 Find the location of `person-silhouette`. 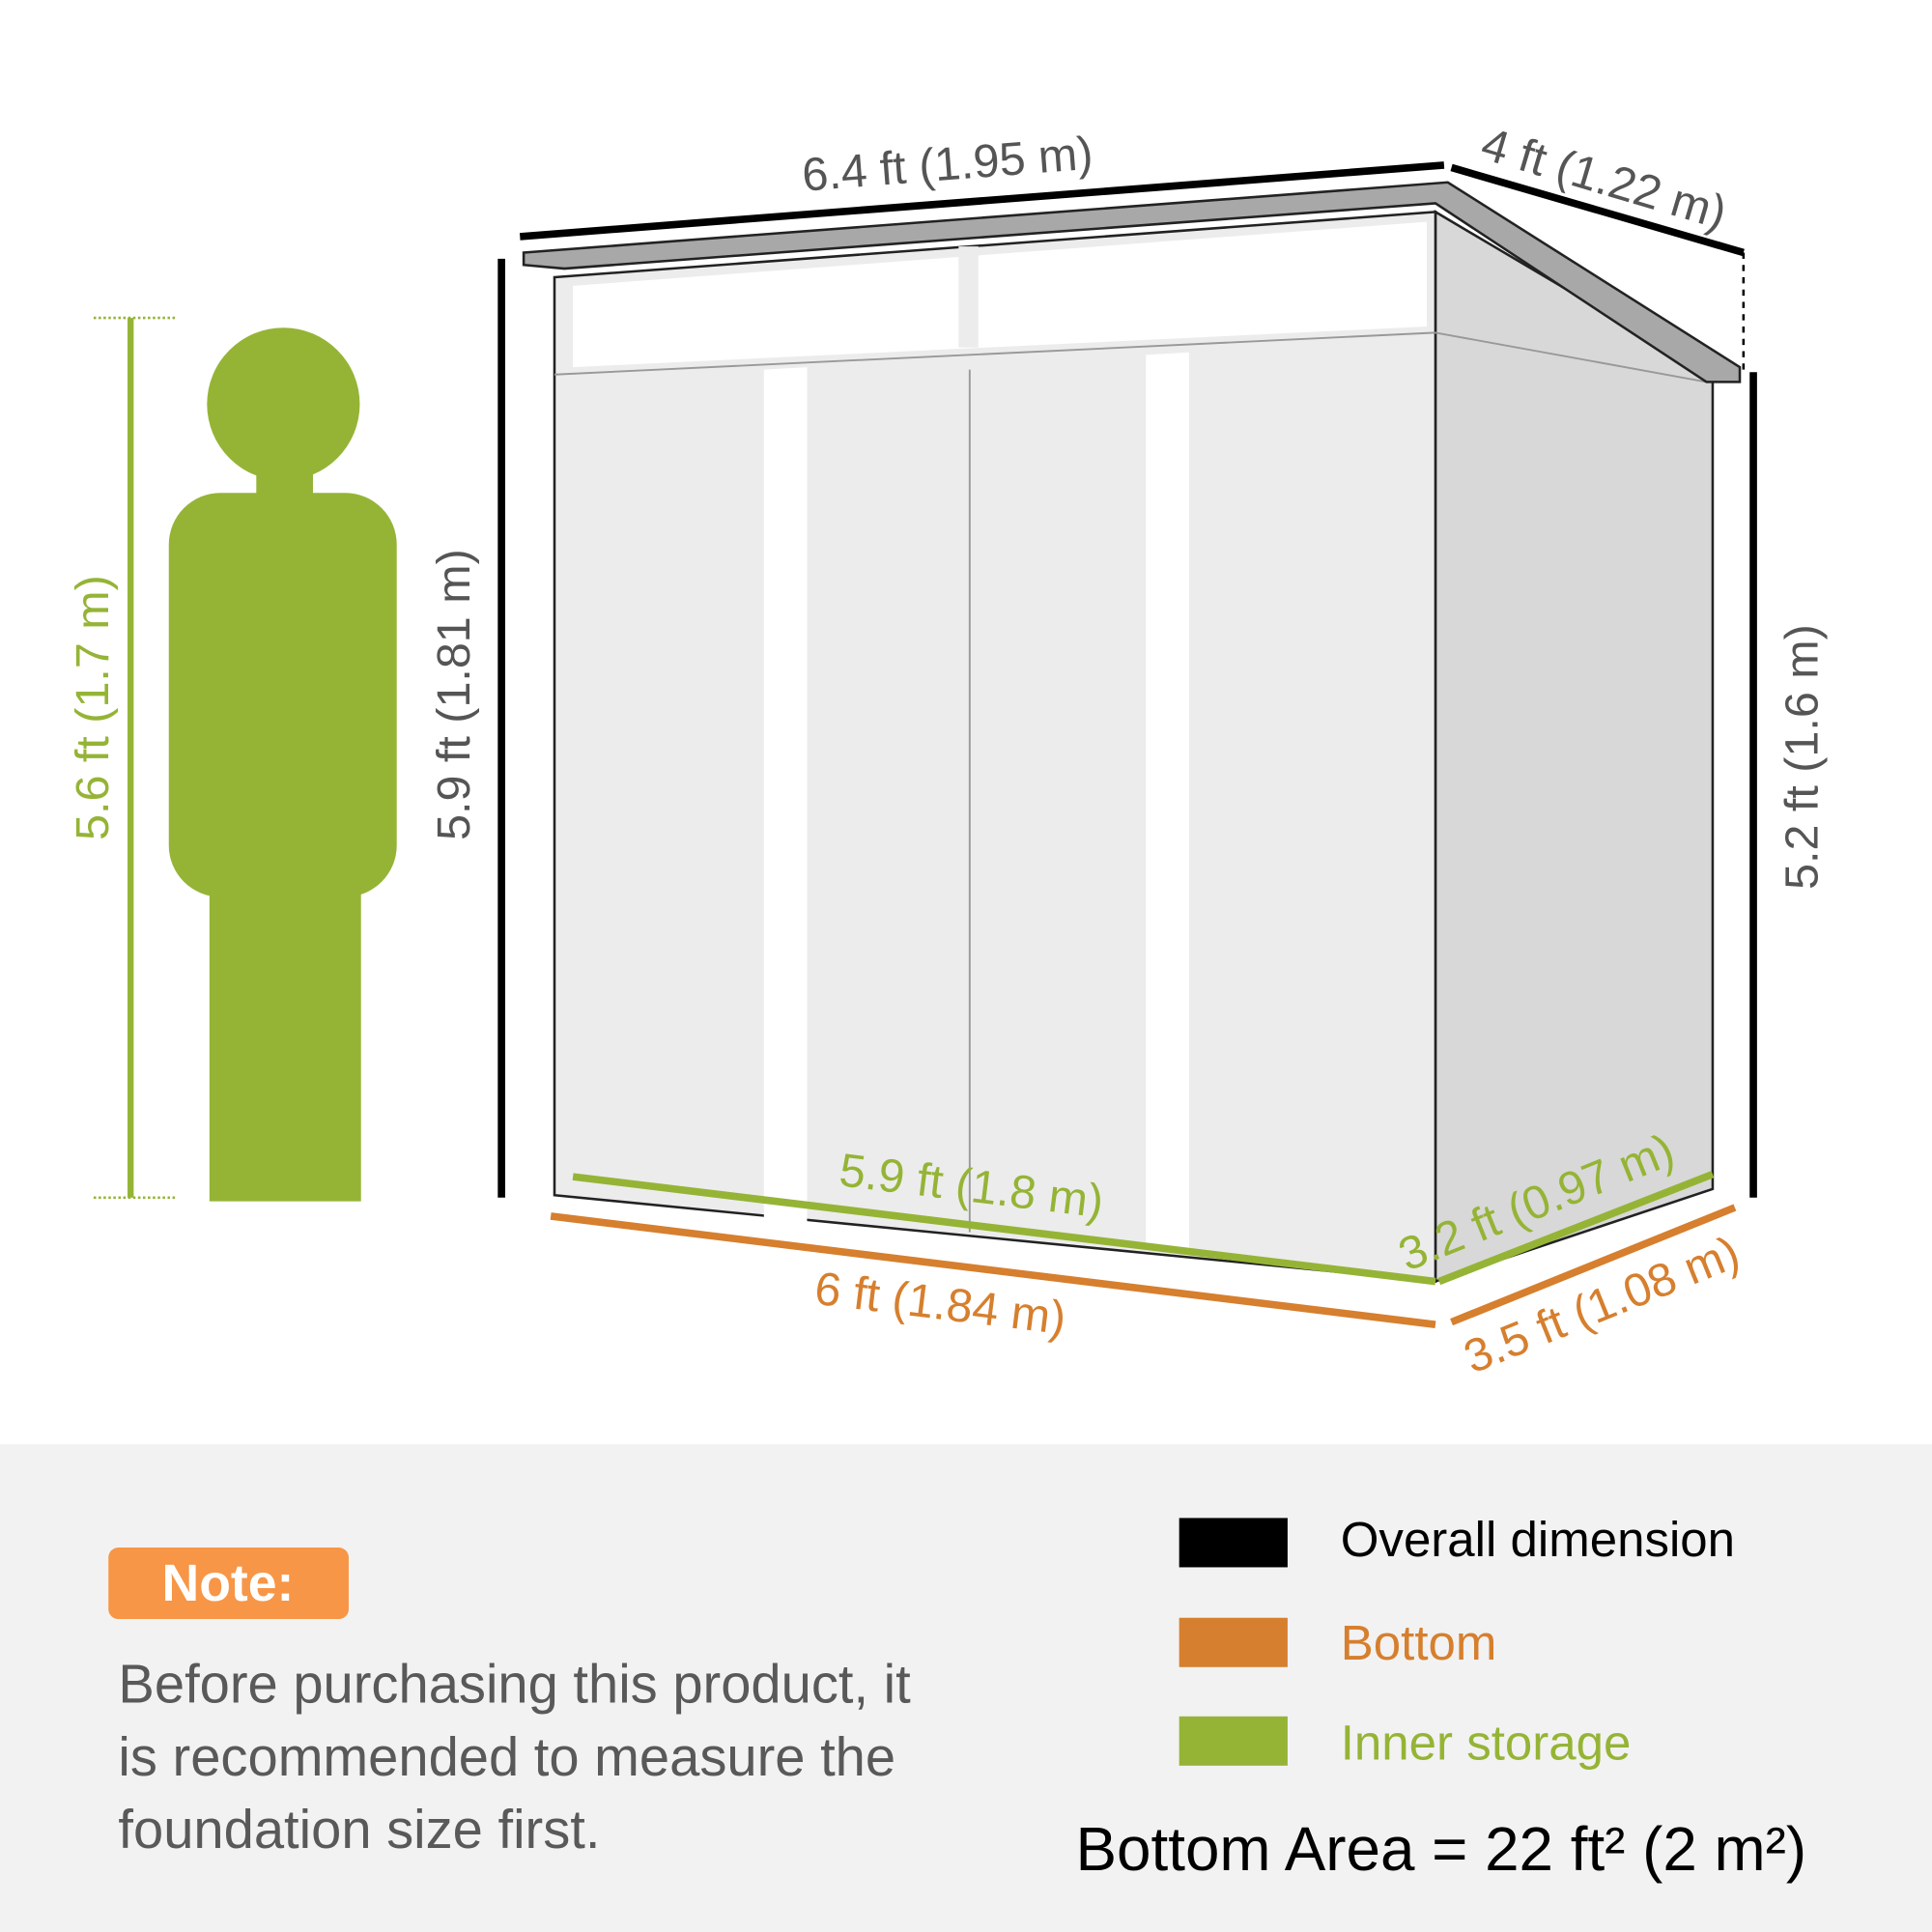

person-silhouette is located at coordinates (282, 764).